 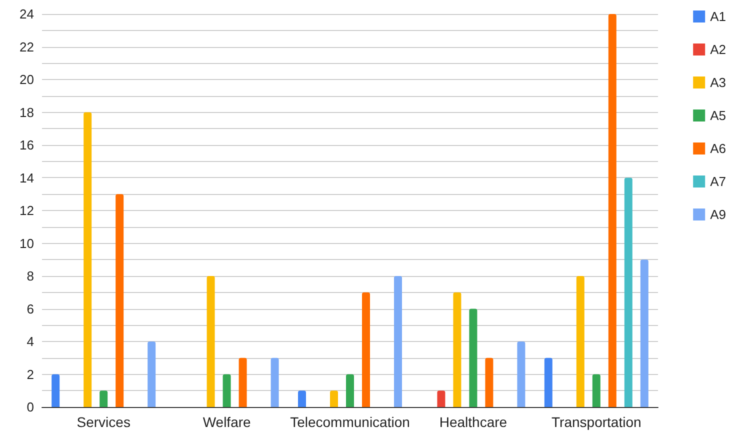 I want to click on y-tick-label: 12, so click(x=27, y=210).